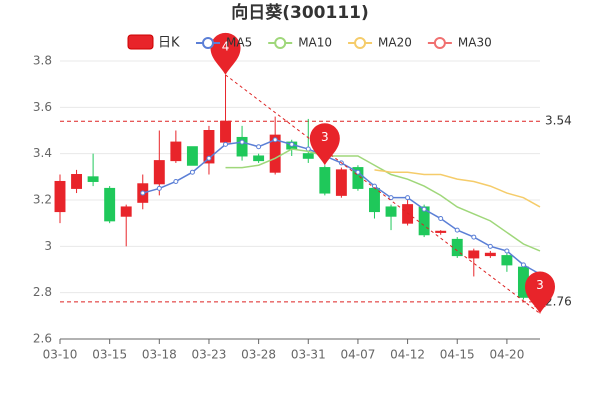  I want to click on chart-title: 向日葵(300111), so click(300, 12).